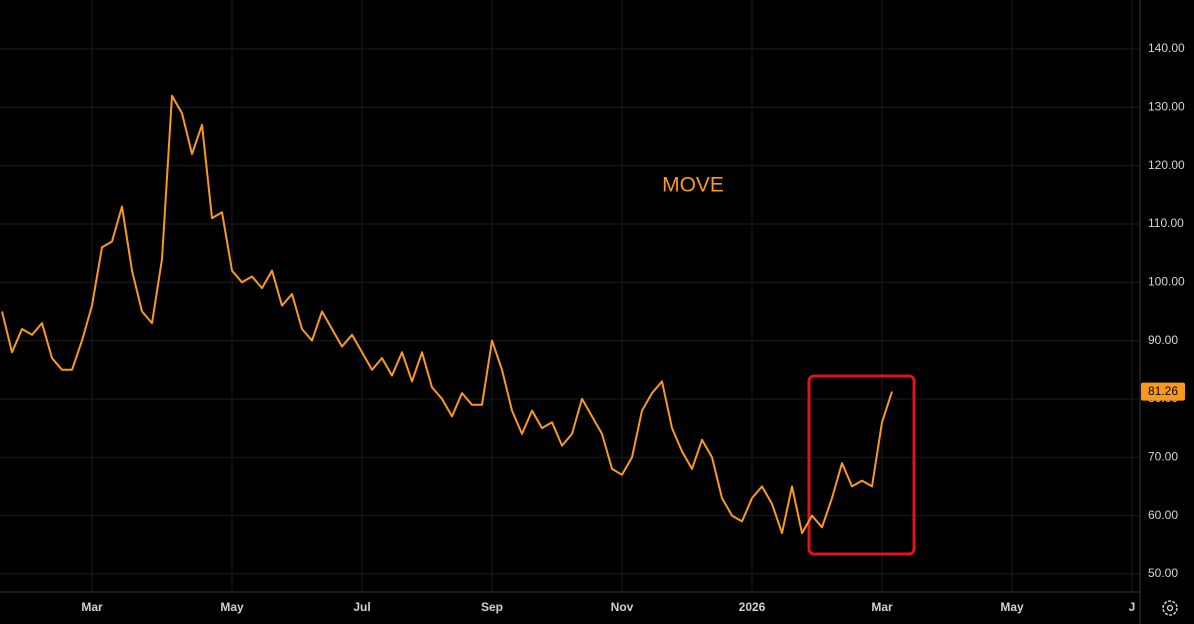  Describe the element at coordinates (1166, 223) in the screenshot. I see `y-tick-label: 110.00` at that location.